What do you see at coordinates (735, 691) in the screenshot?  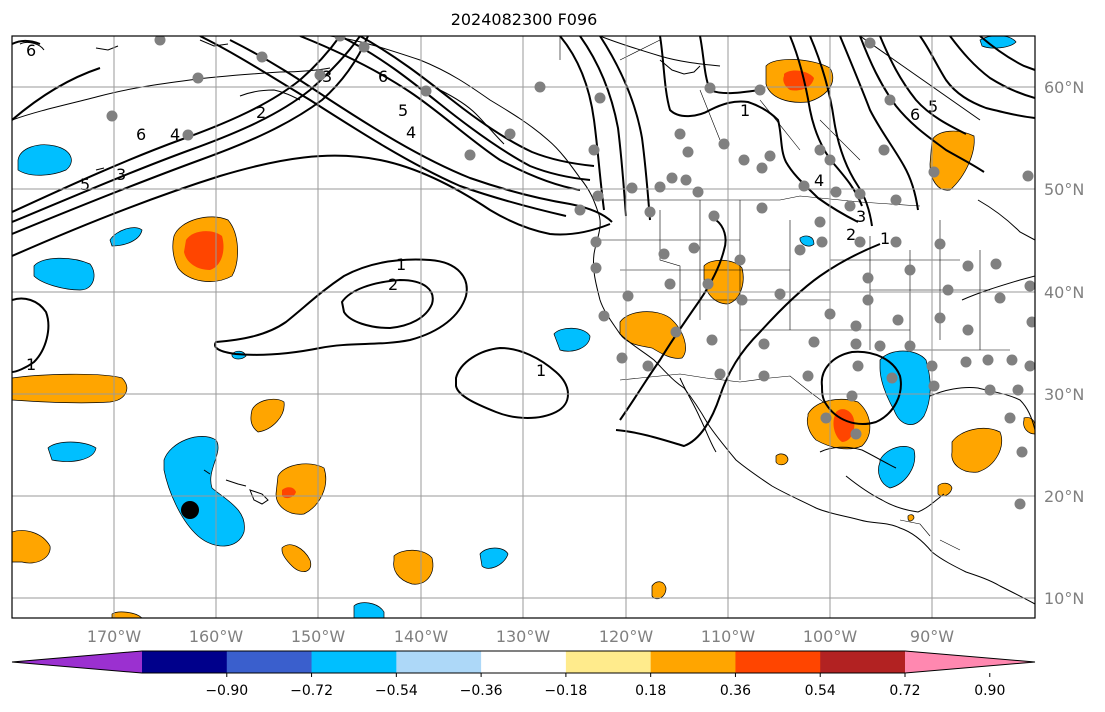 I see `colorbar-tick-label: 0.36` at bounding box center [735, 691].